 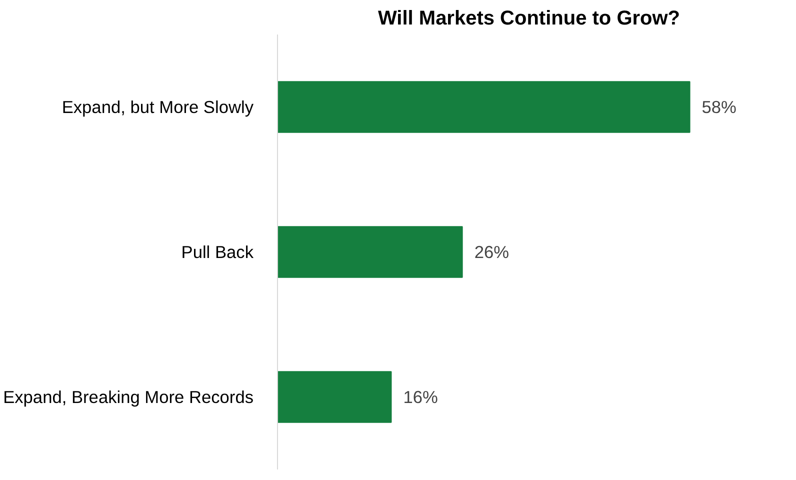 I want to click on y-tick-label: Expand, Breaking More Records, so click(x=128, y=397).